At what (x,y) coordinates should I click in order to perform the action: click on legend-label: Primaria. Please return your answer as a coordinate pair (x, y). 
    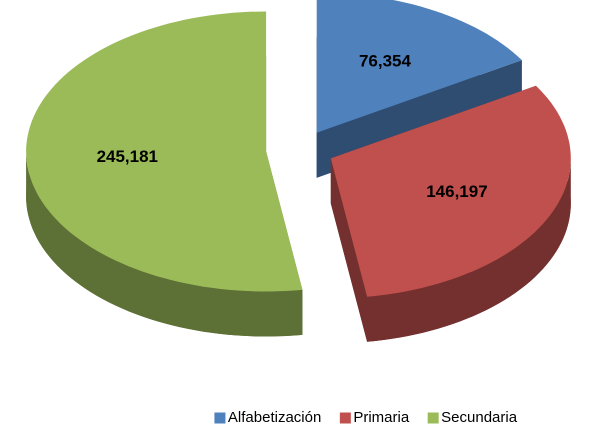
    Looking at the image, I should click on (381, 417).